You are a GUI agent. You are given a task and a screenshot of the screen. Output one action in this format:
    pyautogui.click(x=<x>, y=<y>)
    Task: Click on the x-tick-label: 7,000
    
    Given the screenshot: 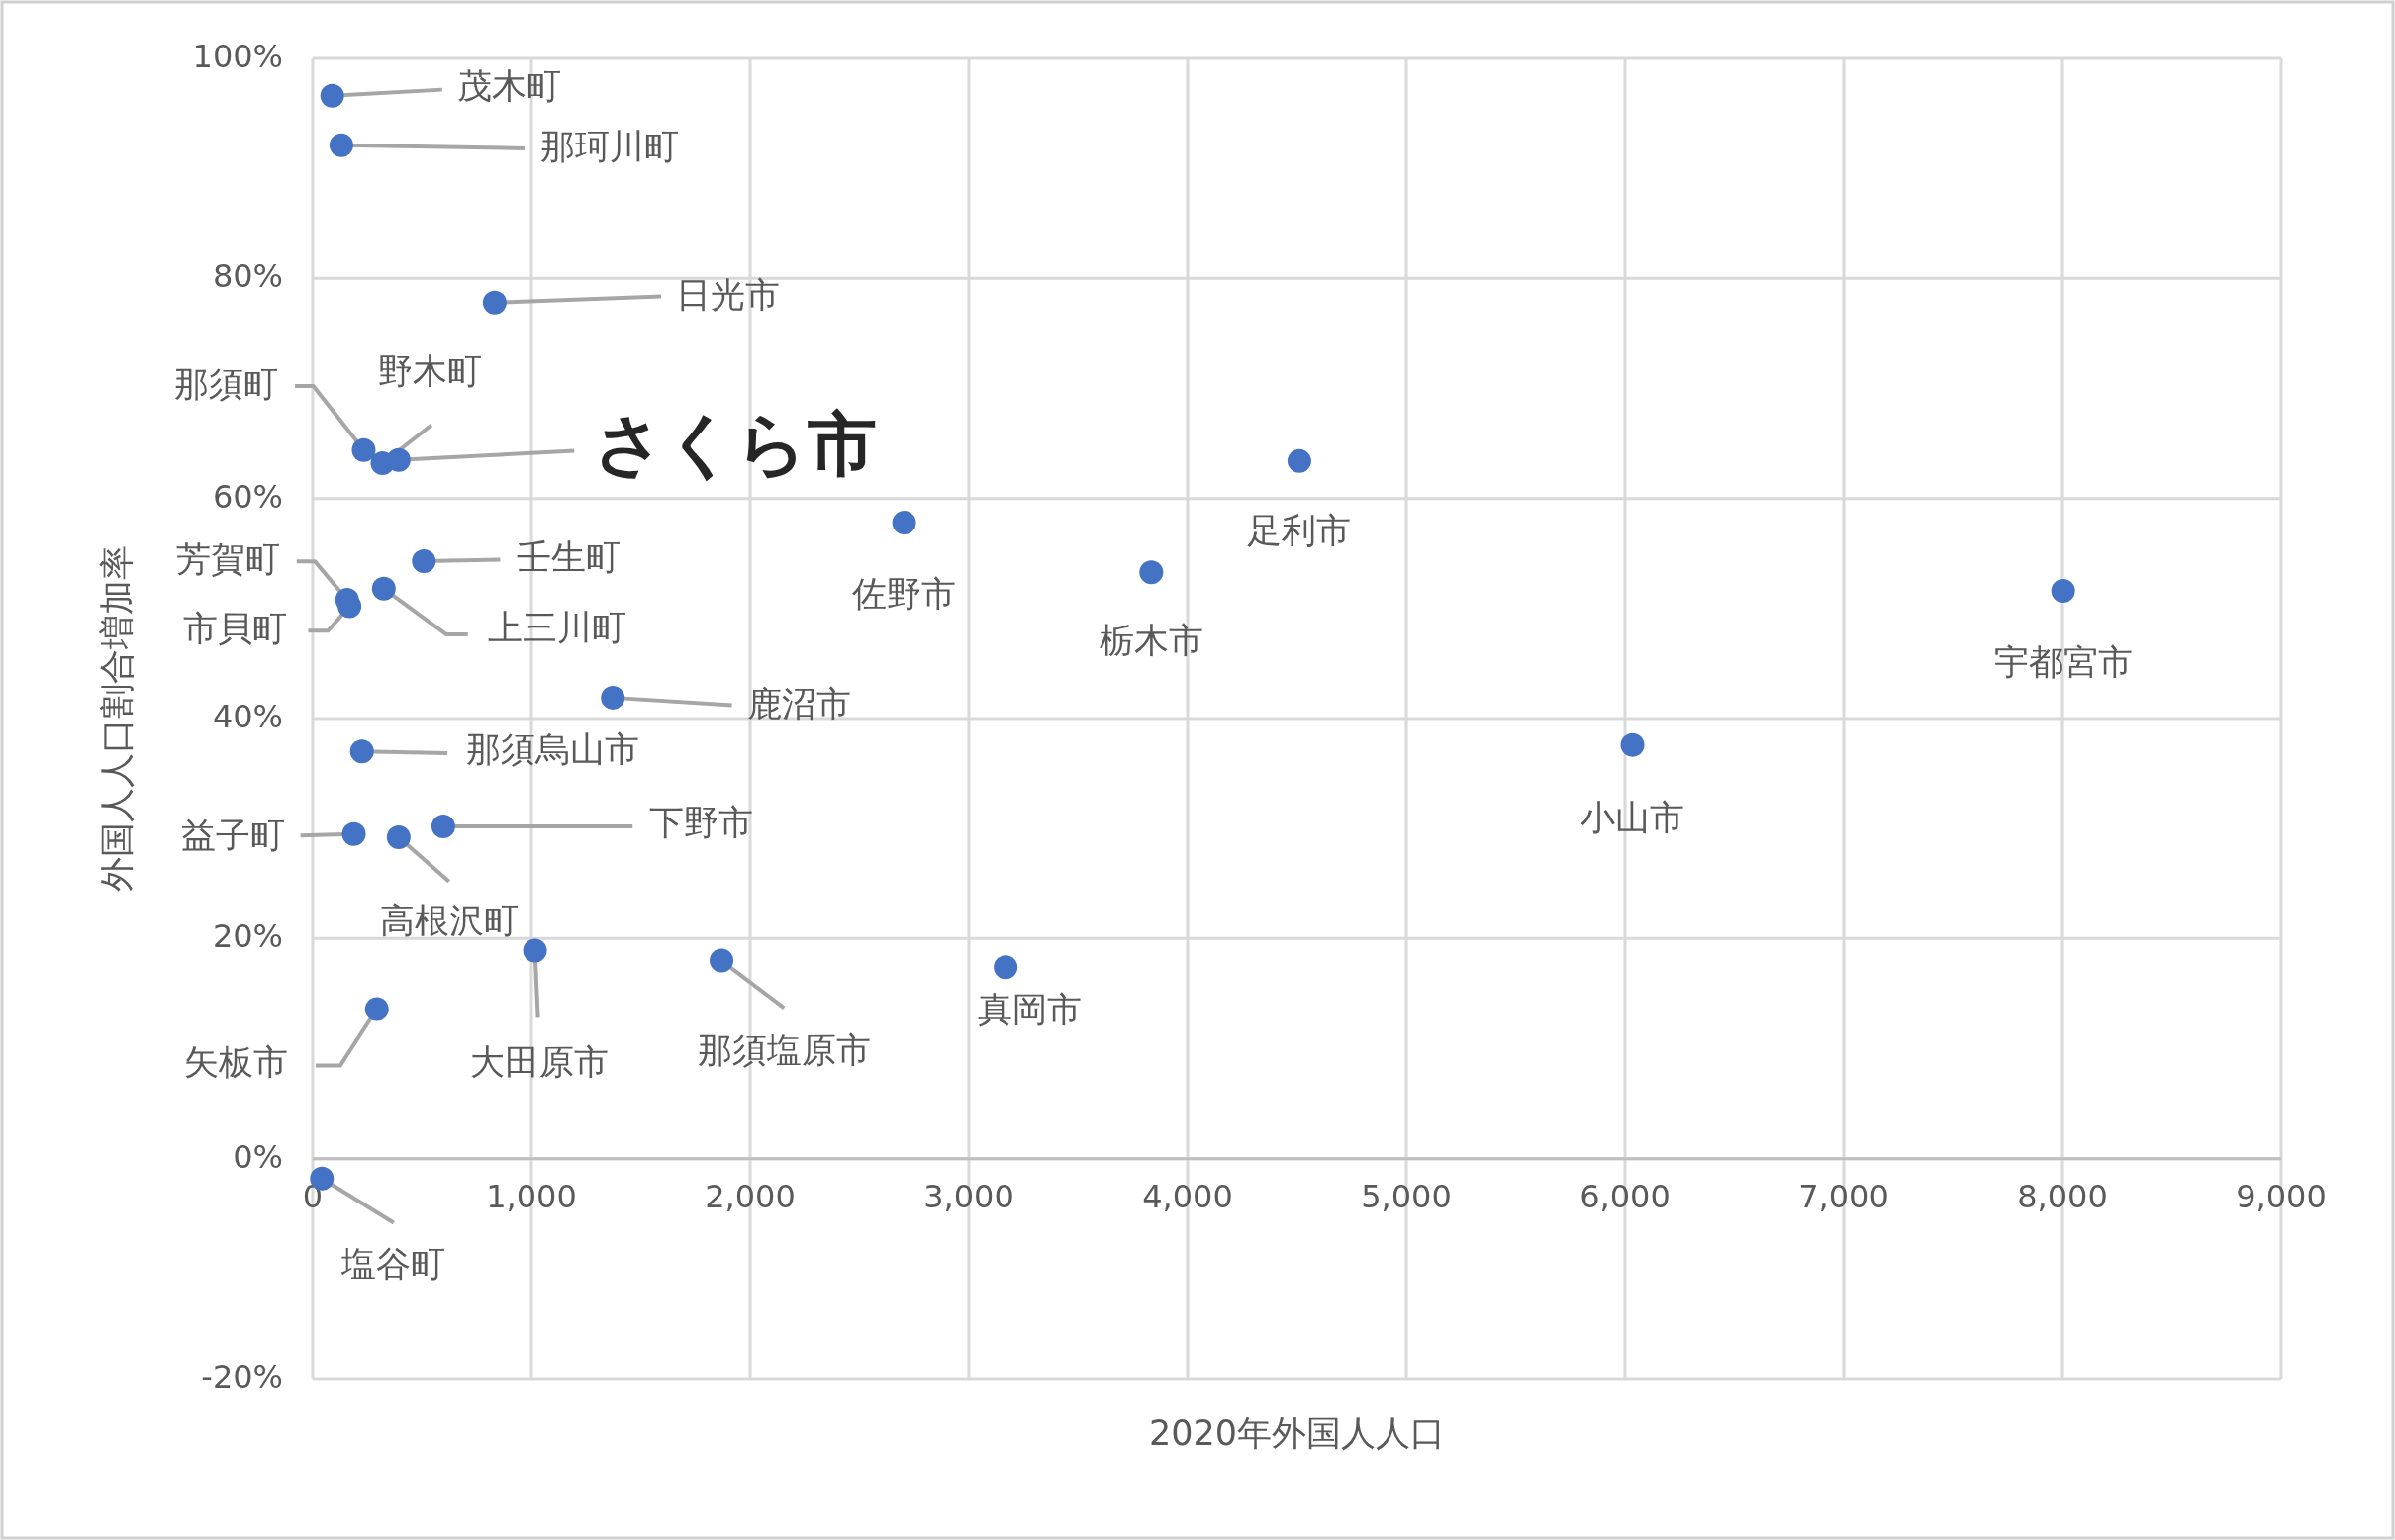 What is the action you would take?
    pyautogui.click(x=1843, y=1196)
    